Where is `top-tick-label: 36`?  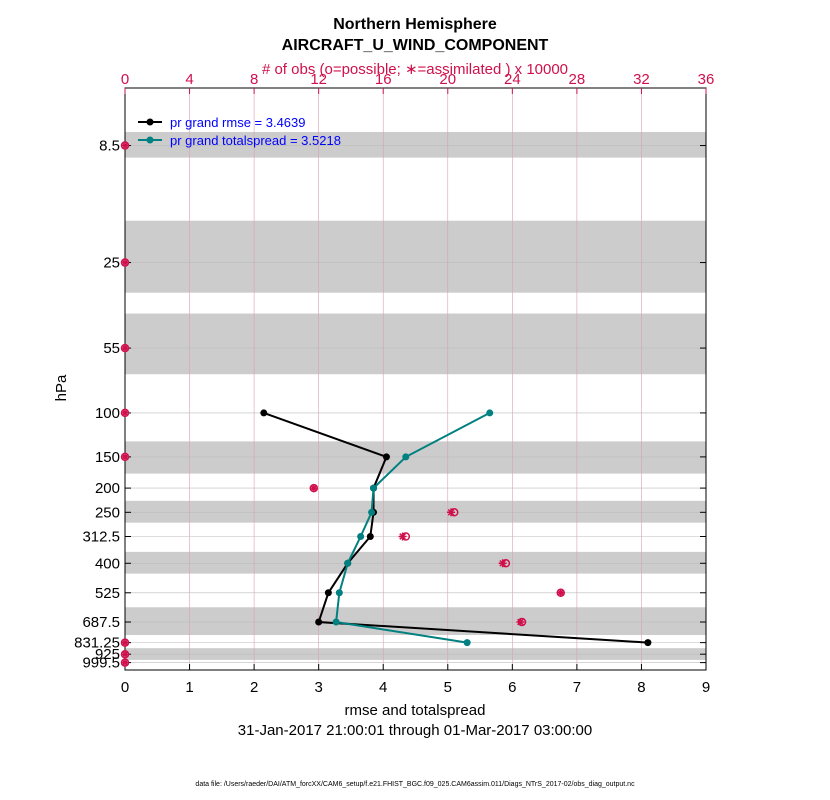
top-tick-label: 36 is located at coordinates (706, 79).